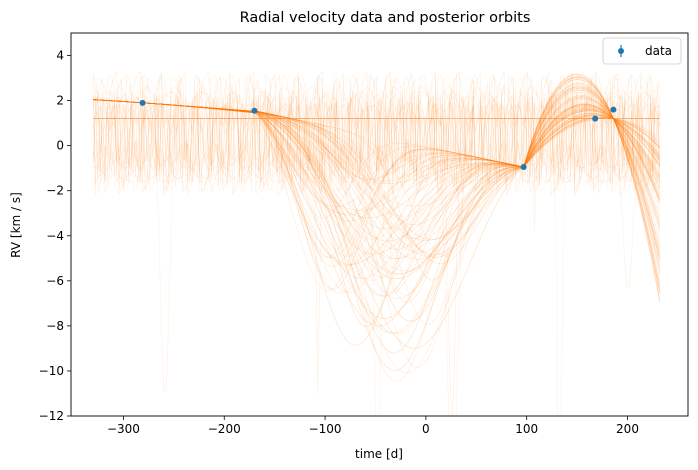 Image resolution: width=698 pixels, height=470 pixels. What do you see at coordinates (621, 51) in the screenshot?
I see `legend-marker` at bounding box center [621, 51].